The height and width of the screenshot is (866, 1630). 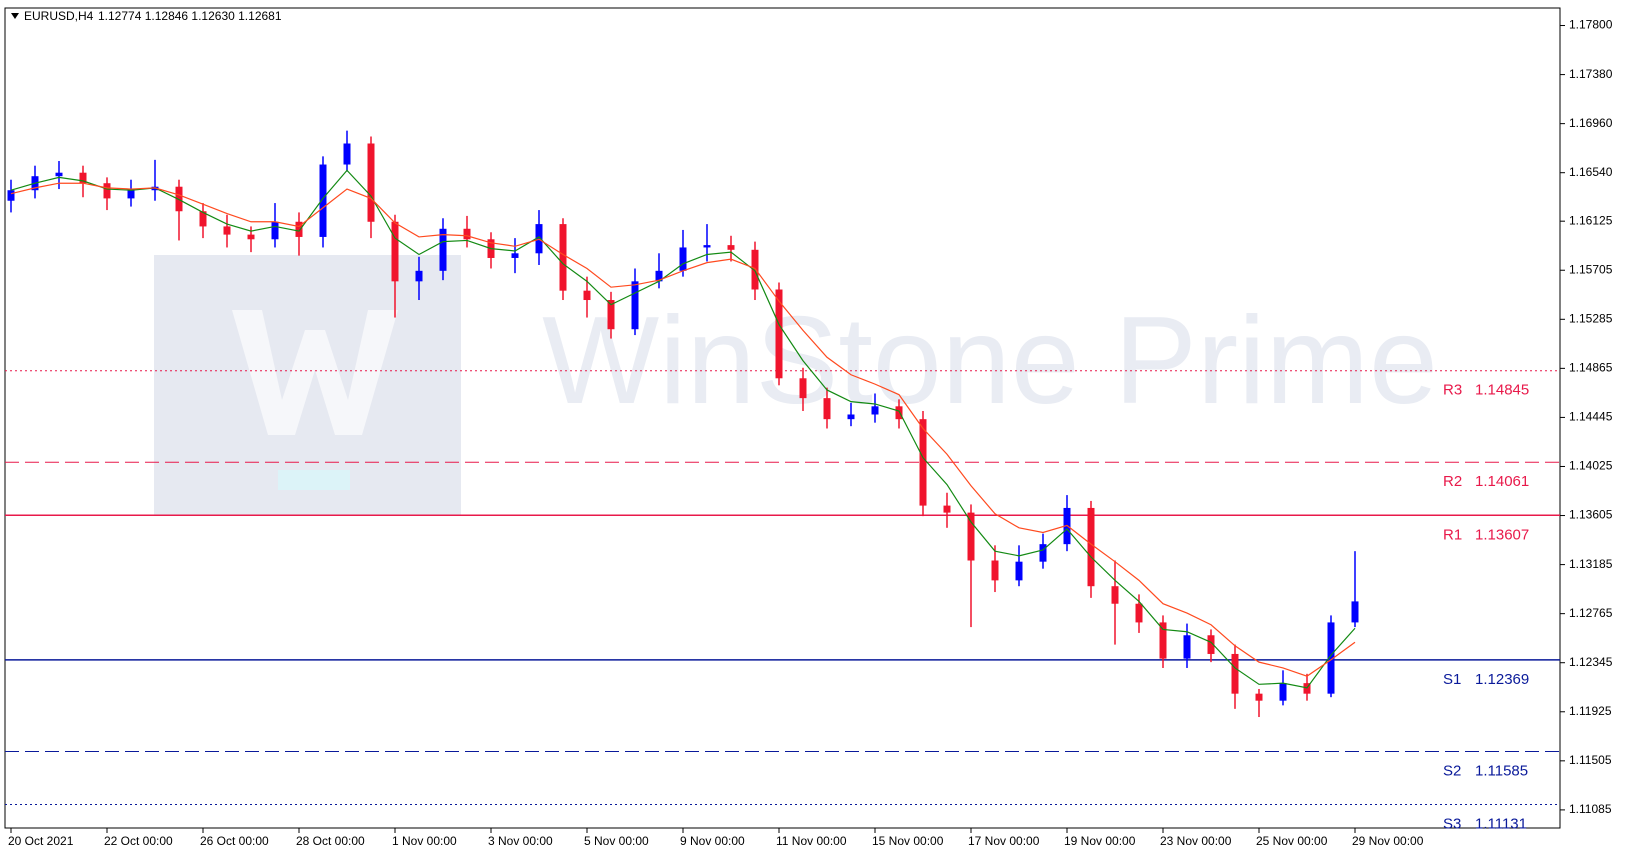 I want to click on y-tick-label: 1.11505, so click(x=1590, y=760).